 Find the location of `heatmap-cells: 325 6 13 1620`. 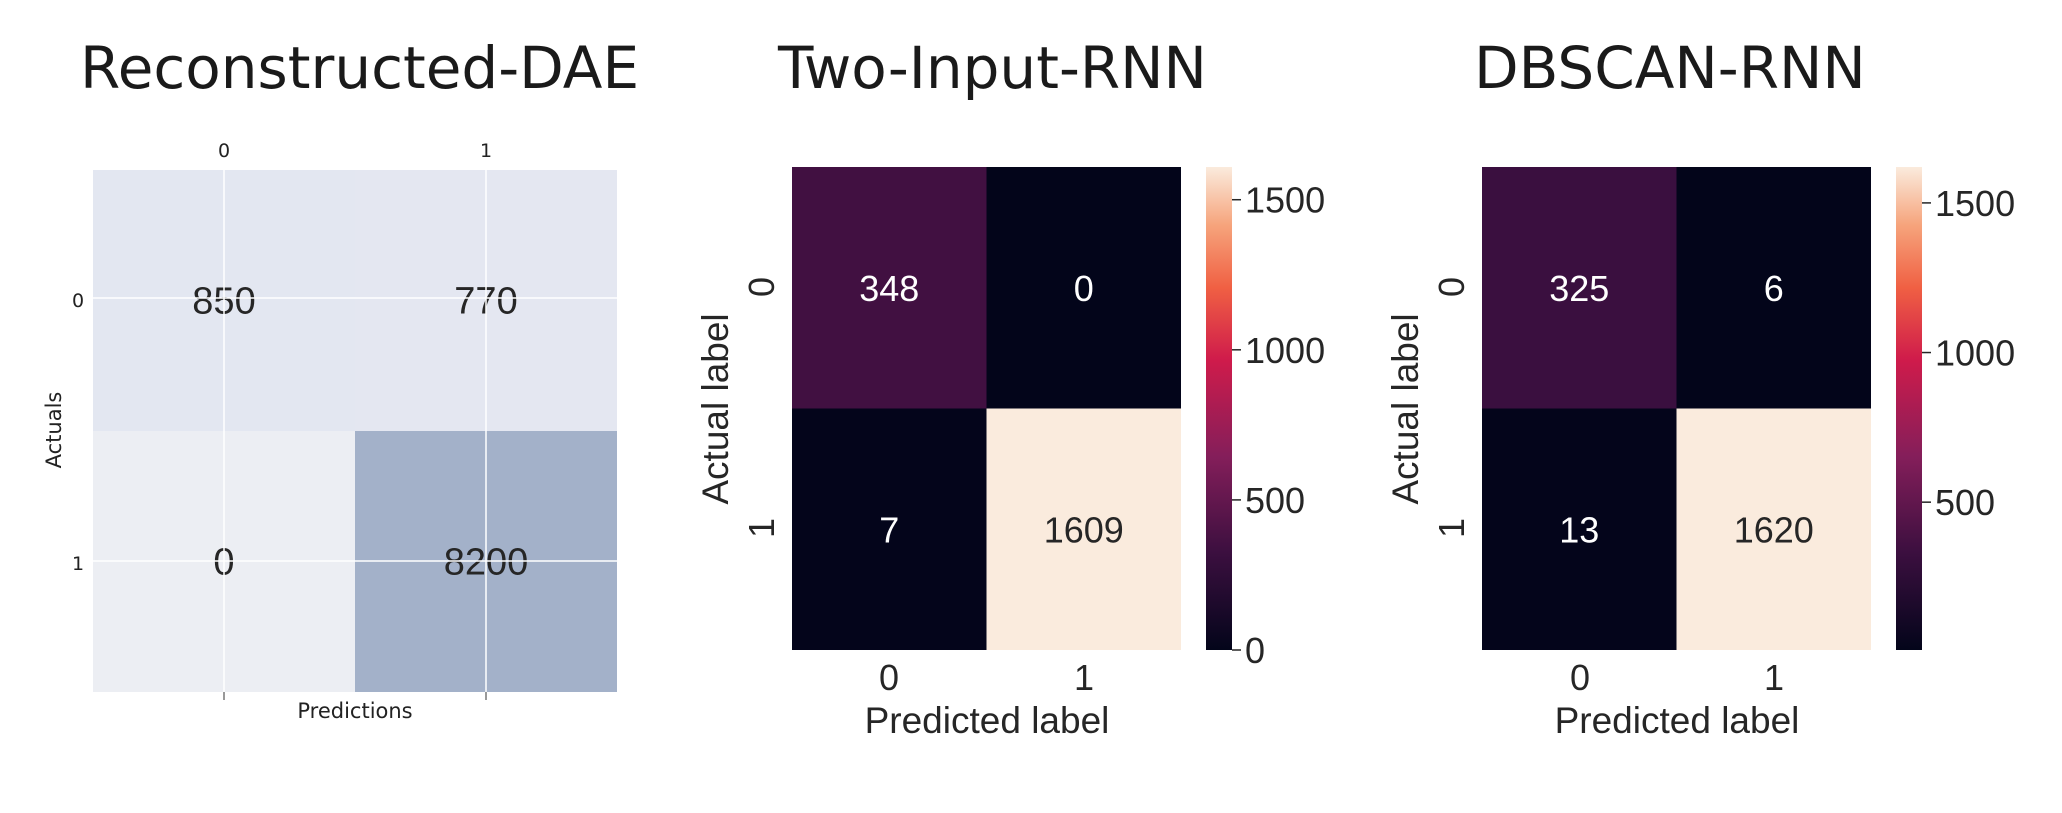

heatmap-cells: 325 6 13 1620 is located at coordinates (1676, 408).